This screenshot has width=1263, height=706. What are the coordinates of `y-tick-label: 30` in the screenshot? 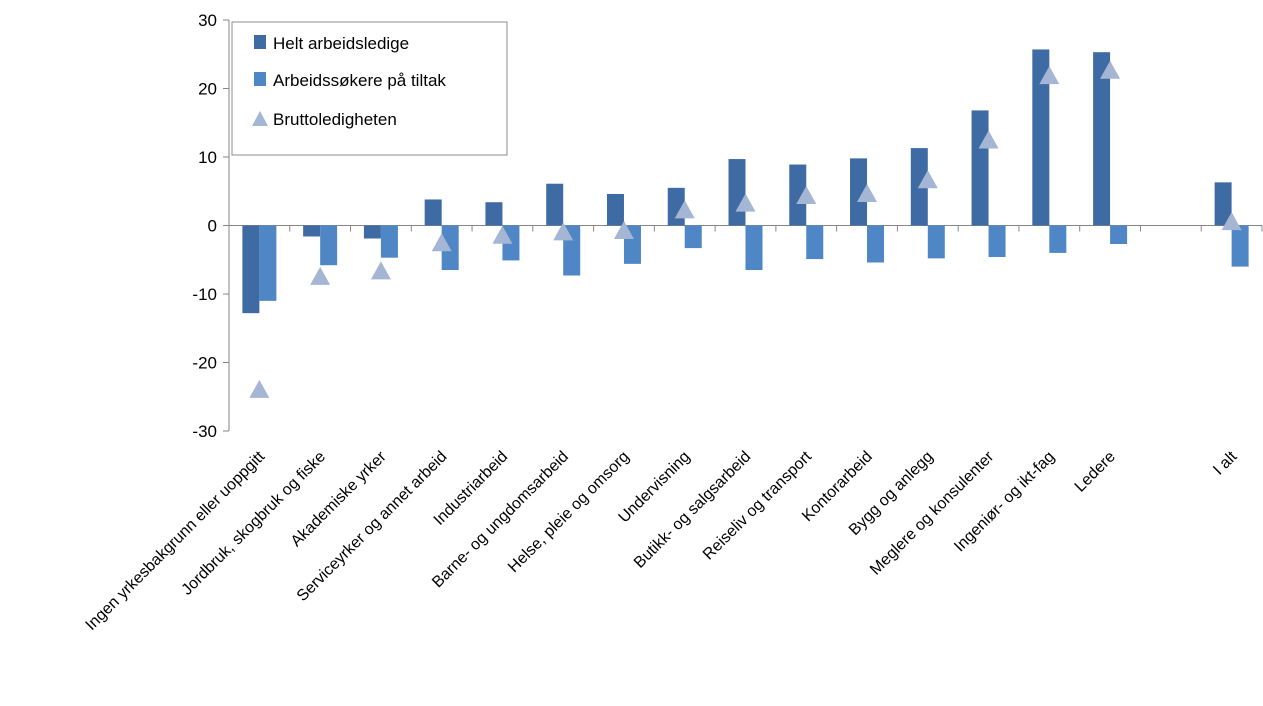 It's located at (207, 20).